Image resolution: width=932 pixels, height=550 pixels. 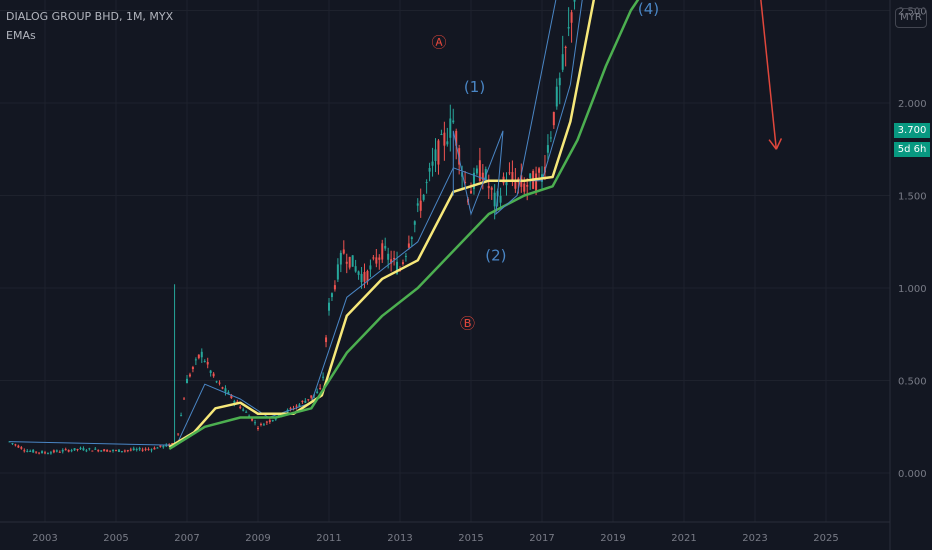 What do you see at coordinates (474, 87) in the screenshot?
I see `wave-label: (1)` at bounding box center [474, 87].